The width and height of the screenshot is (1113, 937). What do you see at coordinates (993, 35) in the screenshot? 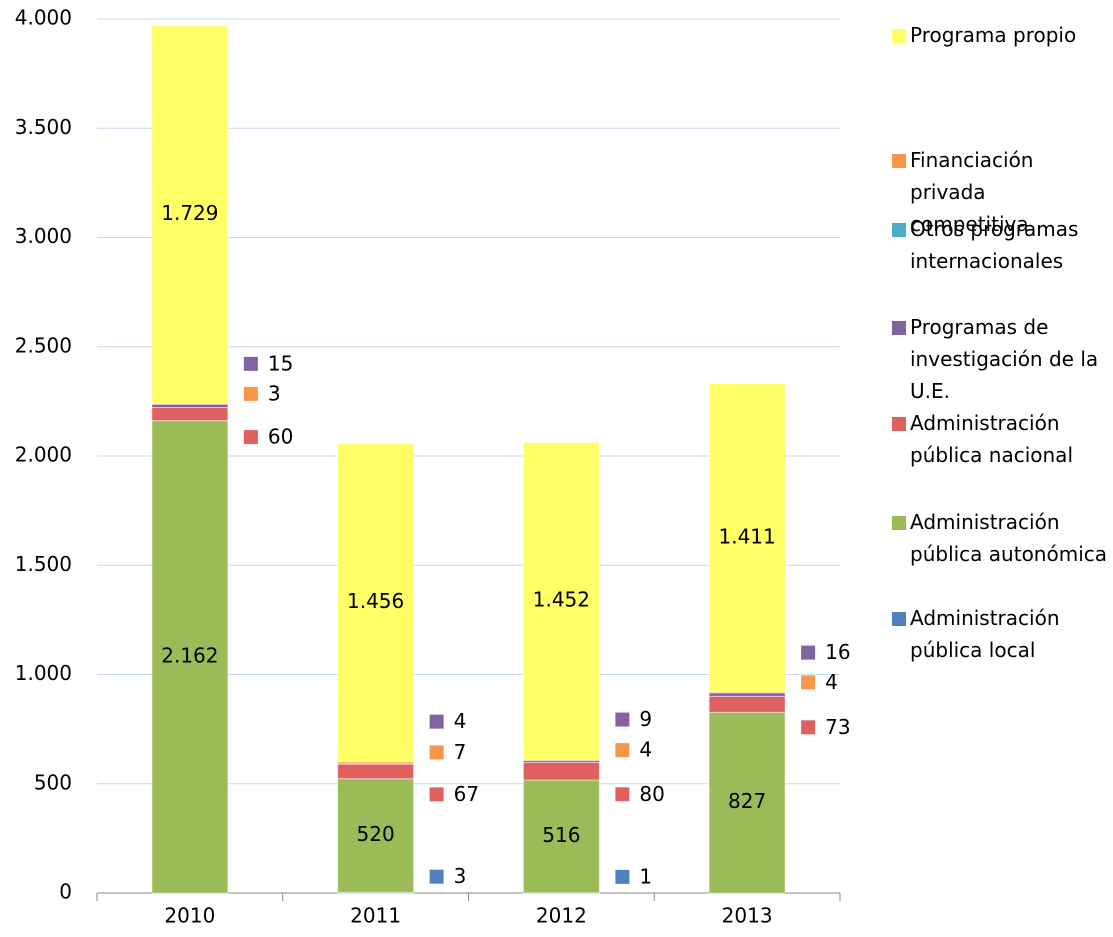
I see `legend-label: Programa propio` at bounding box center [993, 35].